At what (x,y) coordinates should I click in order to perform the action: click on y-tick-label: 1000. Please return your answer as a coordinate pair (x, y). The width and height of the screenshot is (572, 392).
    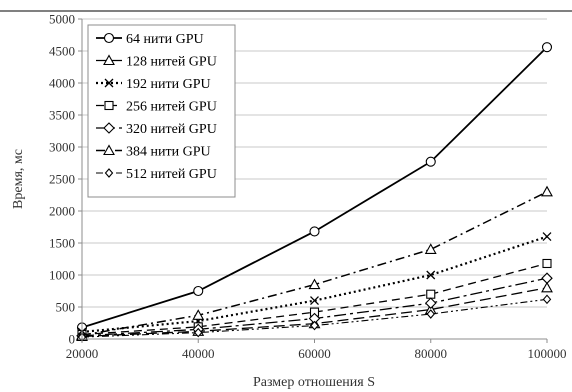
    Looking at the image, I should click on (62, 275).